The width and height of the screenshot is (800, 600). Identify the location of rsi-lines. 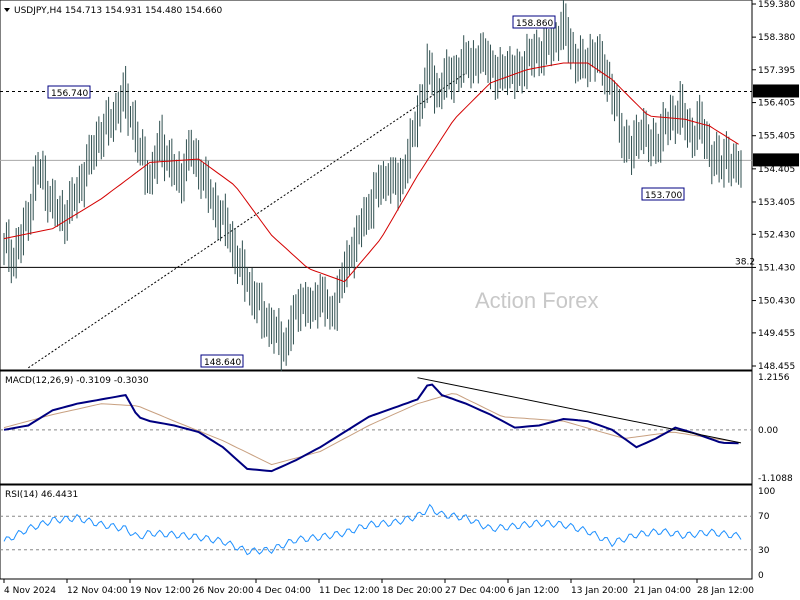
(376, 529).